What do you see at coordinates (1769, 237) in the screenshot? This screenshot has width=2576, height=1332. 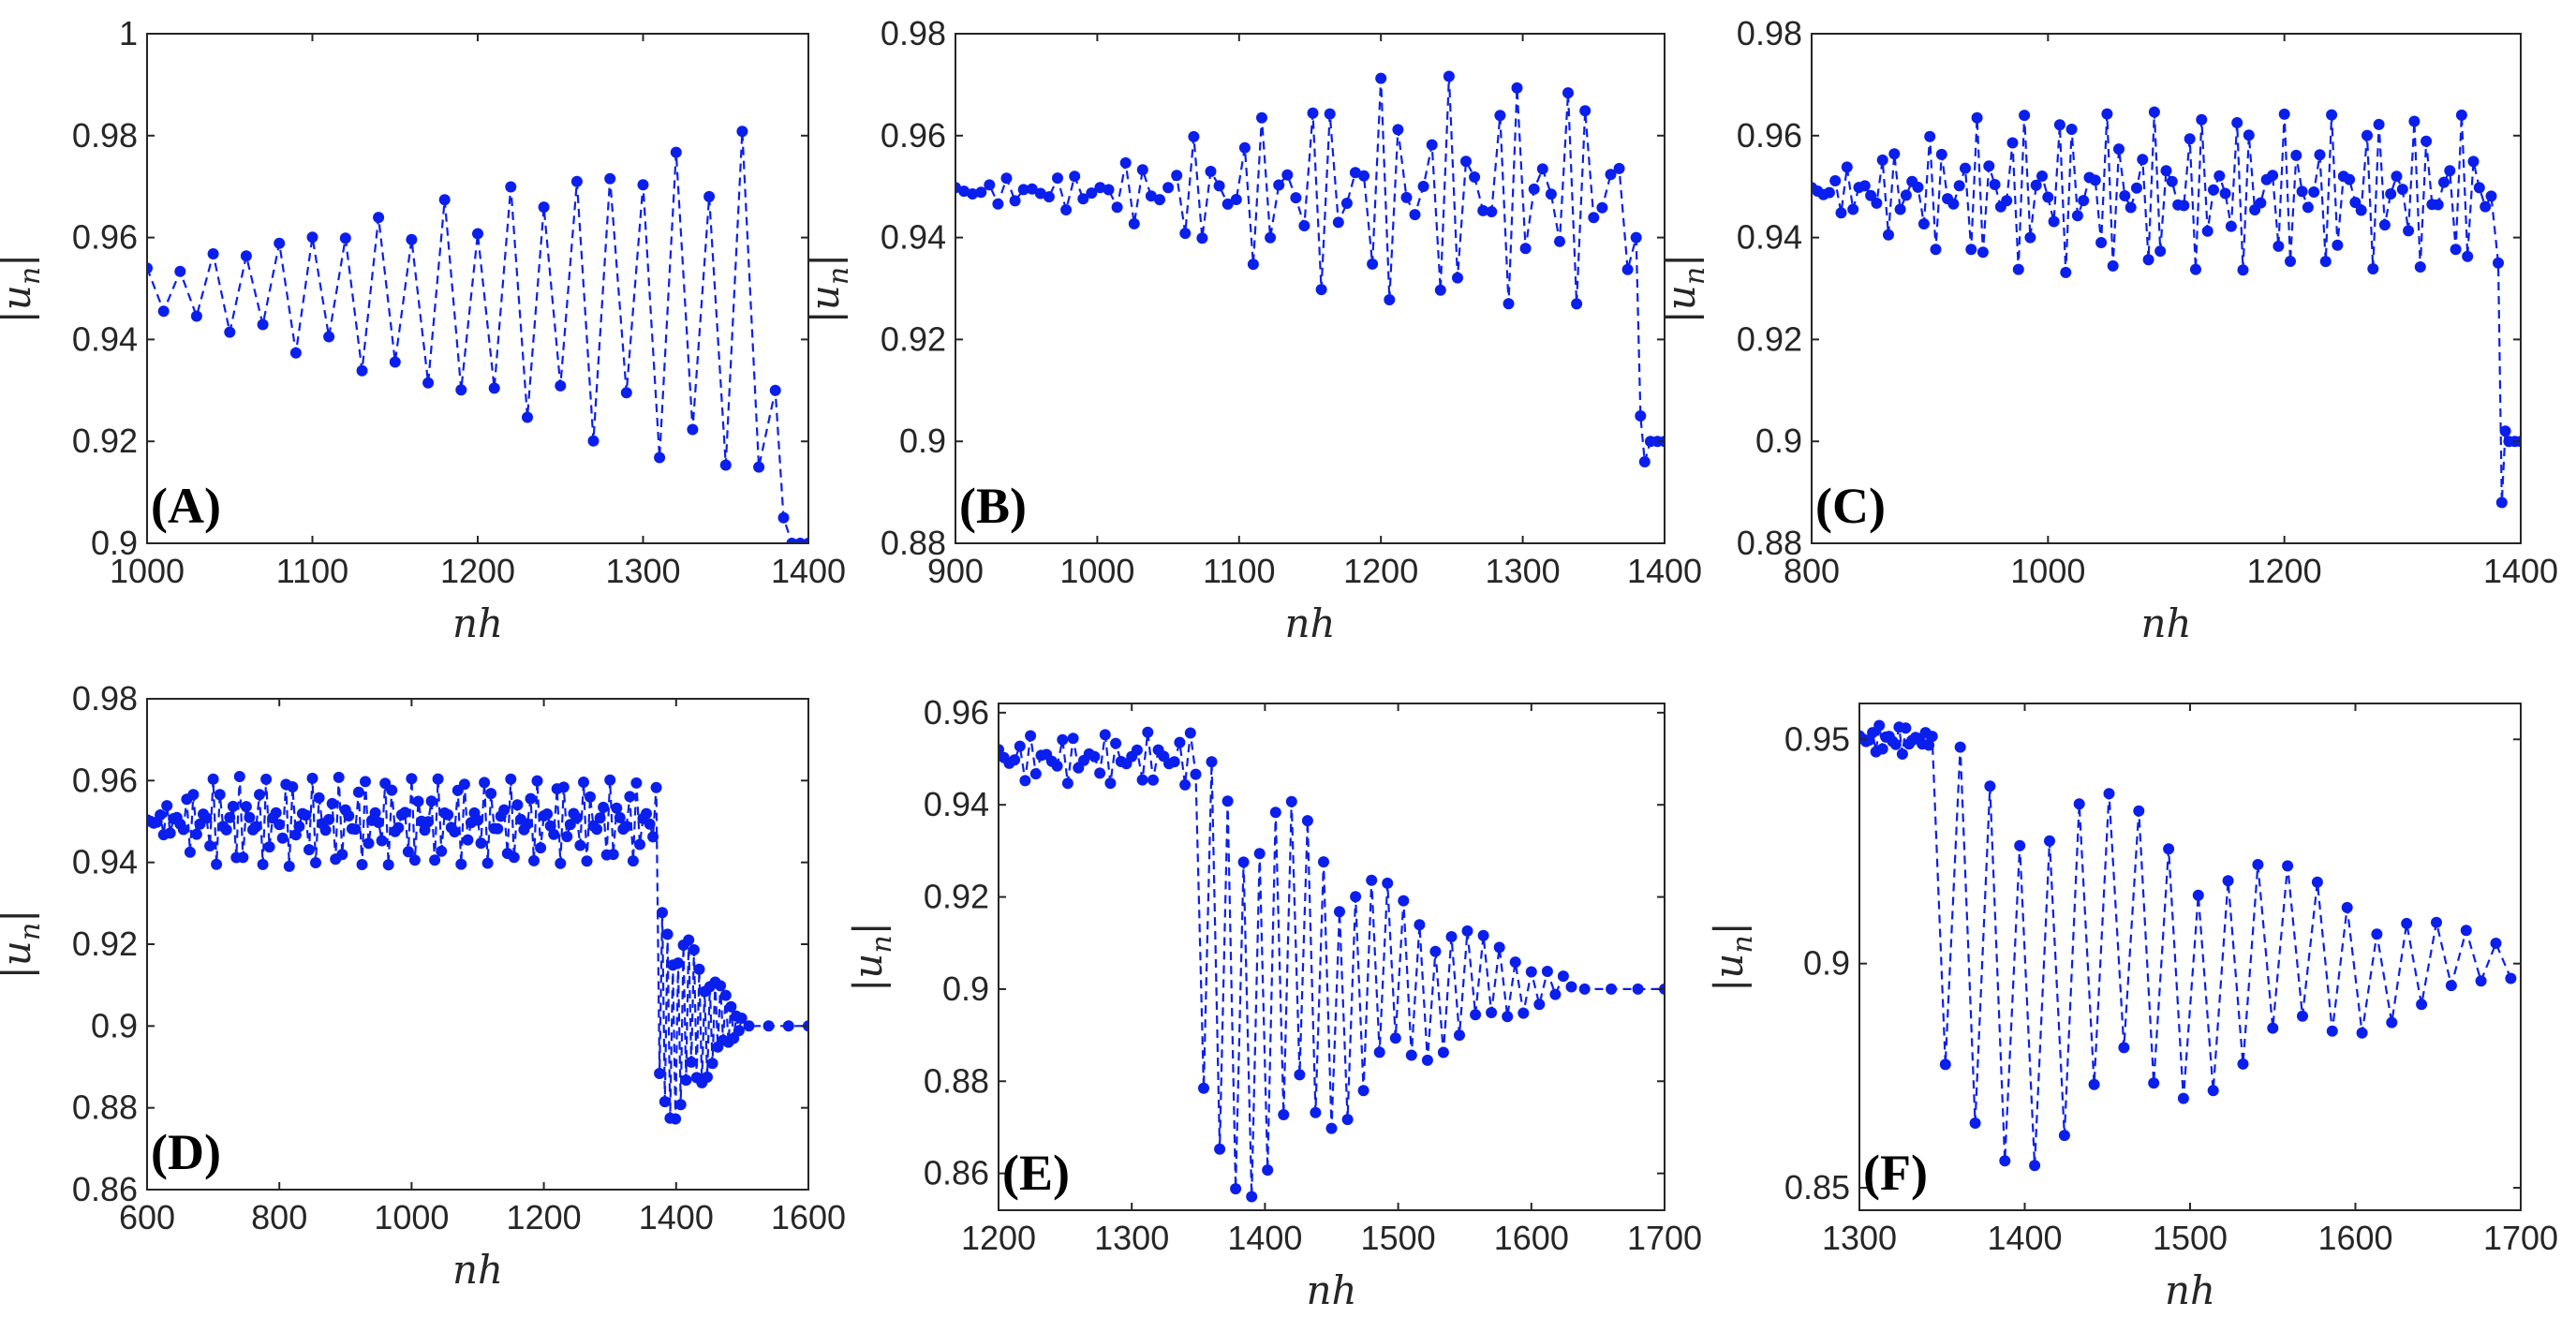 I see `y-tick-label: 0.94` at bounding box center [1769, 237].